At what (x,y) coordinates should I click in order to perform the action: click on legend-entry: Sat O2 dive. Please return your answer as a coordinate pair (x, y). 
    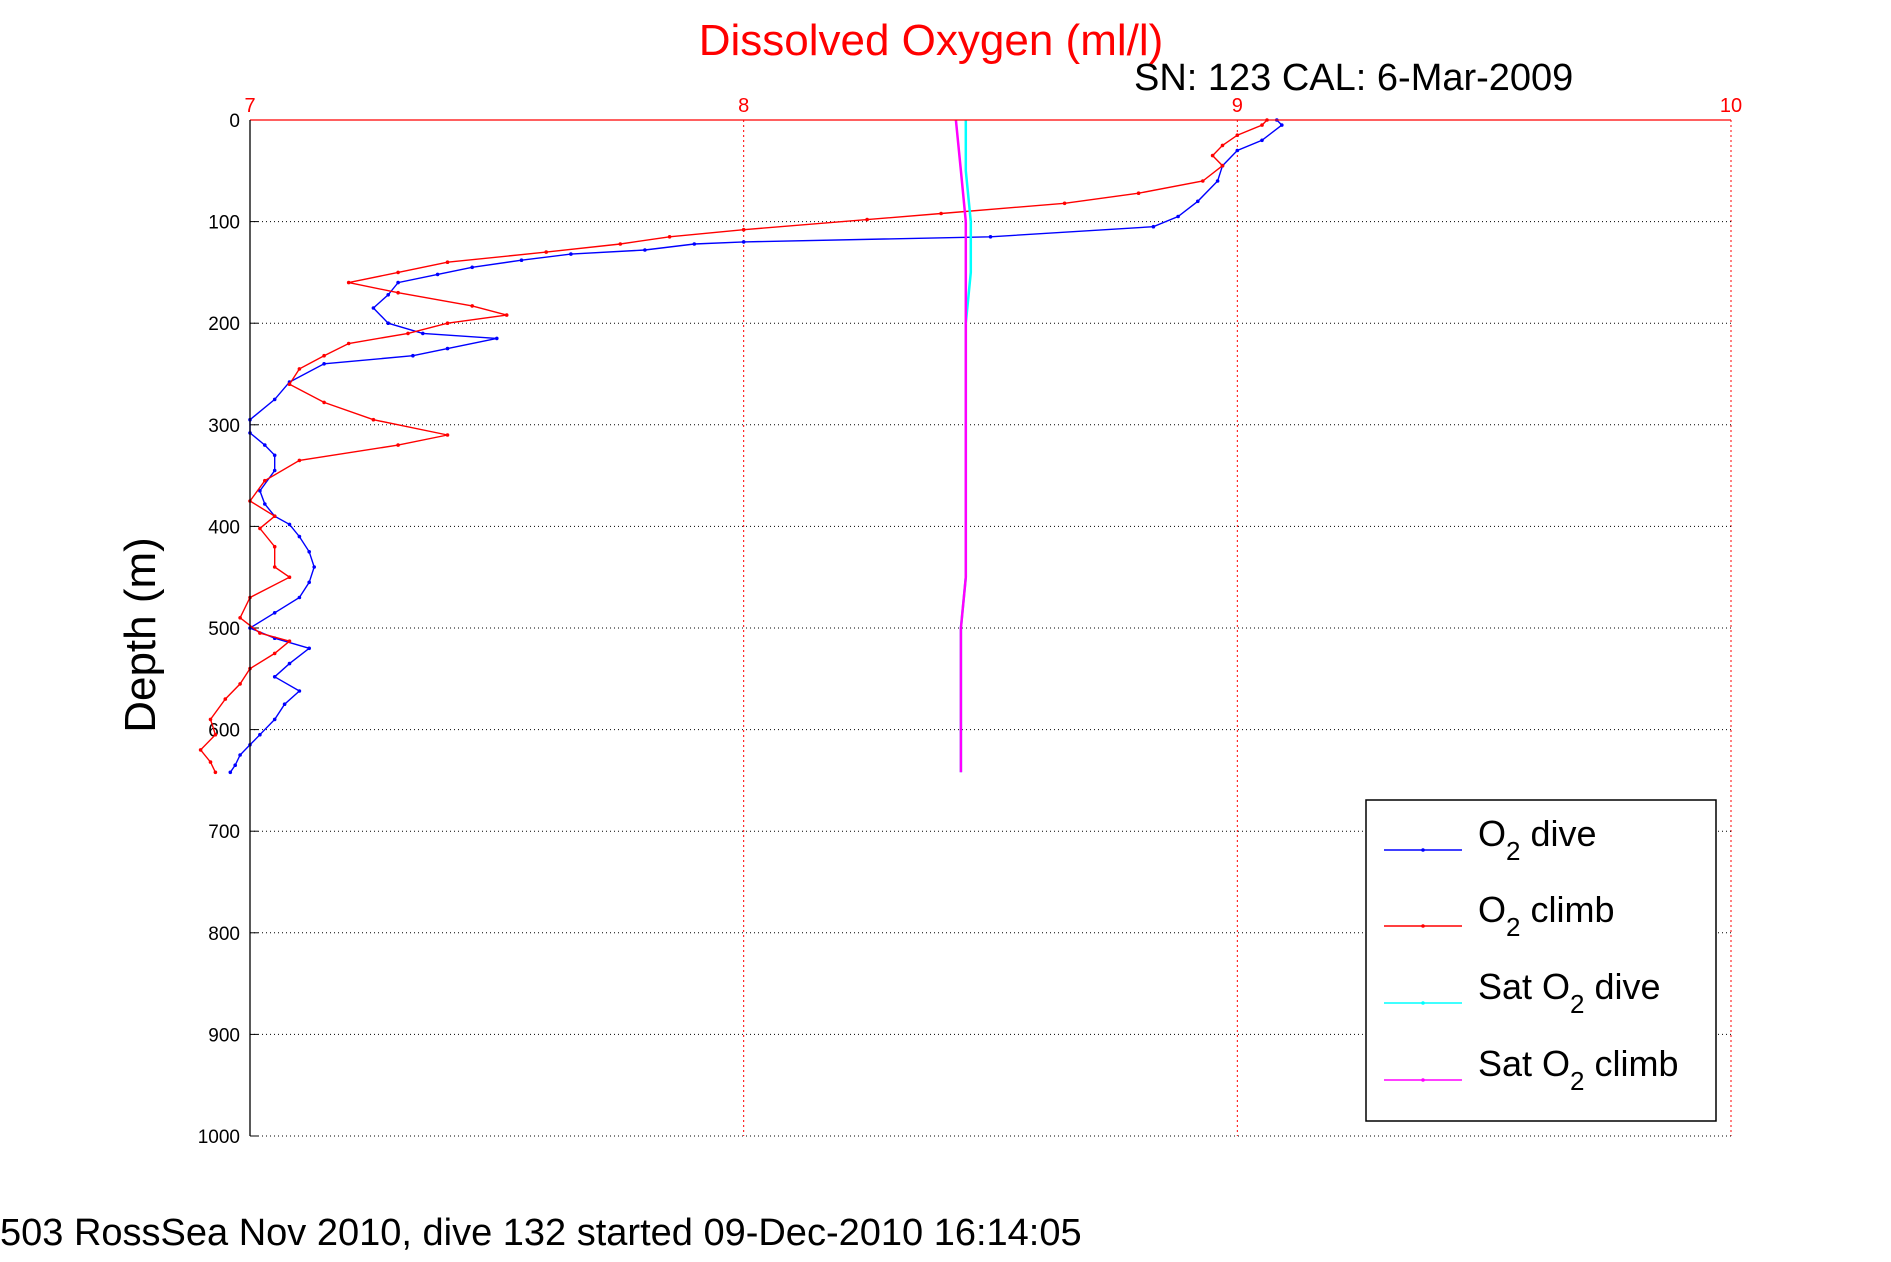
    Looking at the image, I should click on (1522, 992).